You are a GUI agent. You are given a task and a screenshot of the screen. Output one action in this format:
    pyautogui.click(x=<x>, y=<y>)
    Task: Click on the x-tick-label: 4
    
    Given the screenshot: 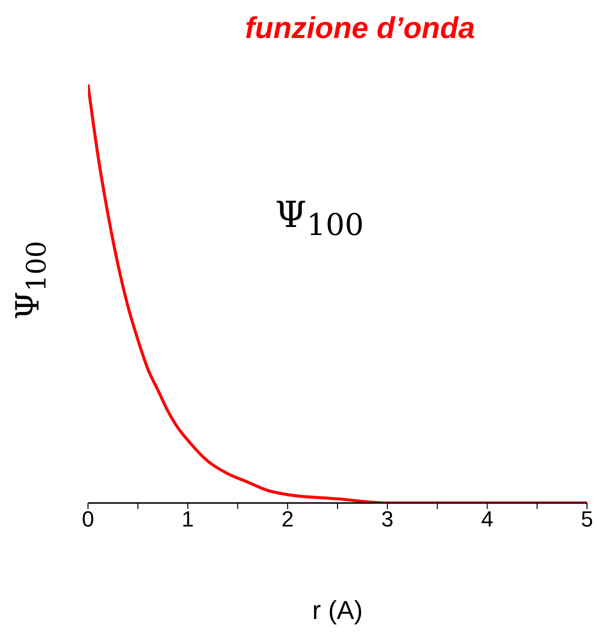 What is the action you would take?
    pyautogui.click(x=487, y=519)
    